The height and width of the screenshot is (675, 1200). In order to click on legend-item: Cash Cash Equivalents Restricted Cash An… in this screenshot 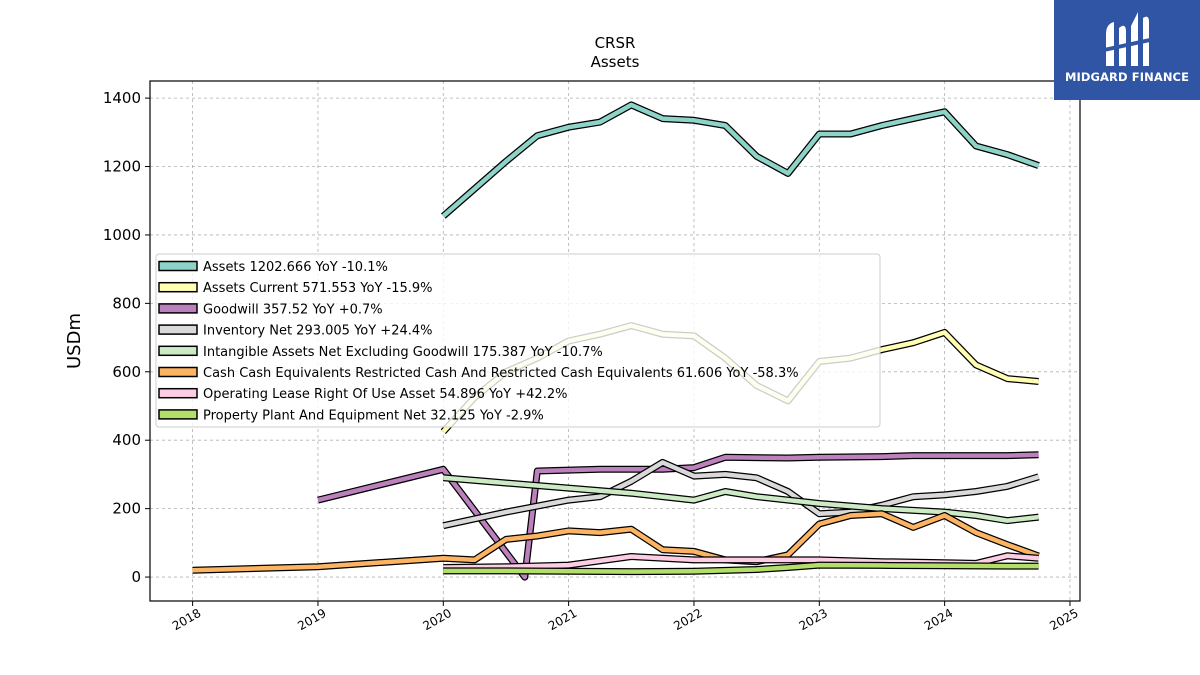, I will do `click(478, 373)`.